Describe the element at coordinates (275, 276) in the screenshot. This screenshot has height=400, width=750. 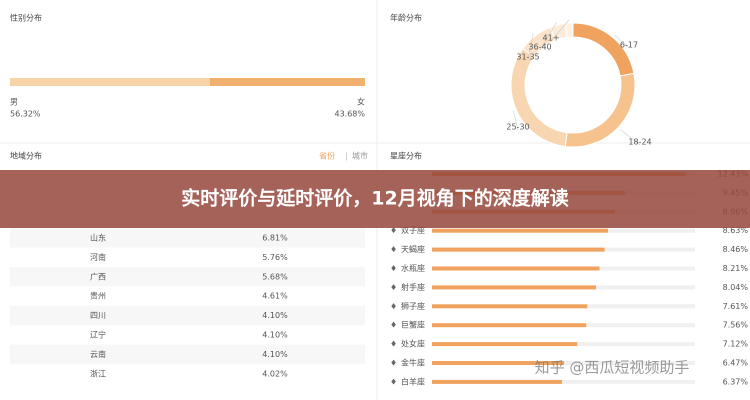
I see `table-cell: 5.68%` at that location.